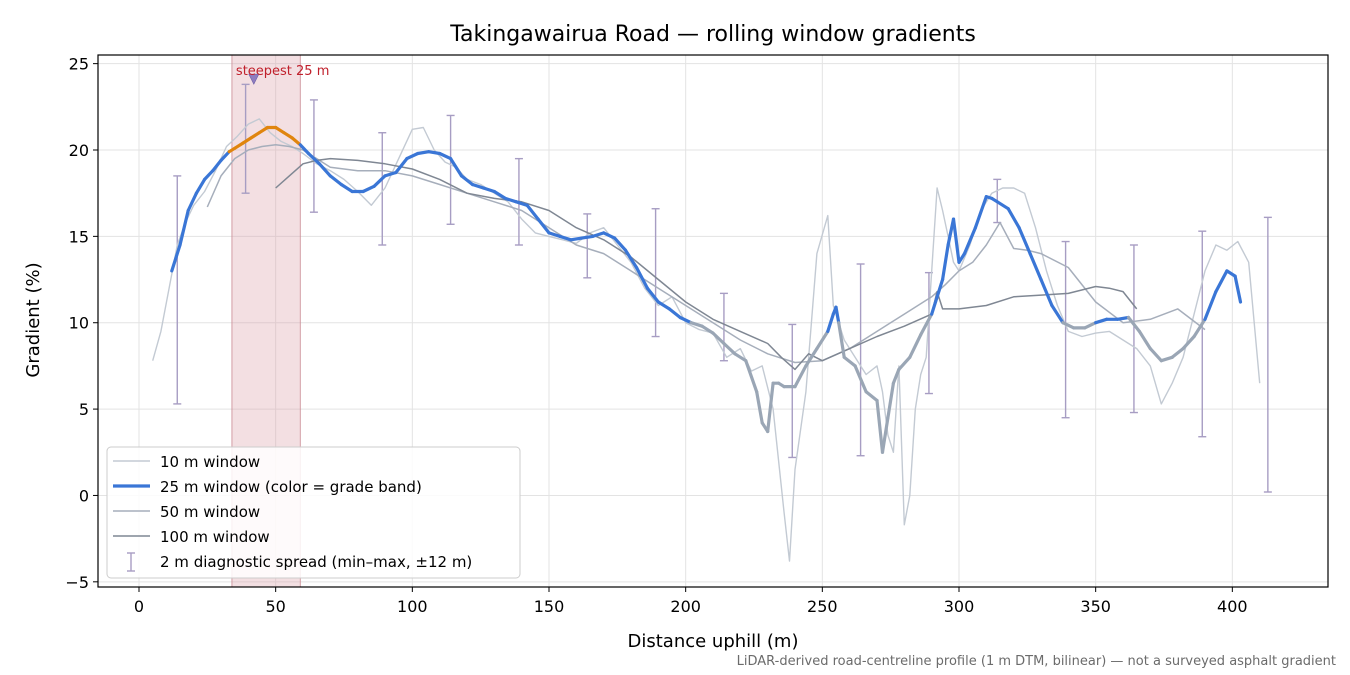  Describe the element at coordinates (1232, 606) in the screenshot. I see `x-tick-label: 400` at that location.